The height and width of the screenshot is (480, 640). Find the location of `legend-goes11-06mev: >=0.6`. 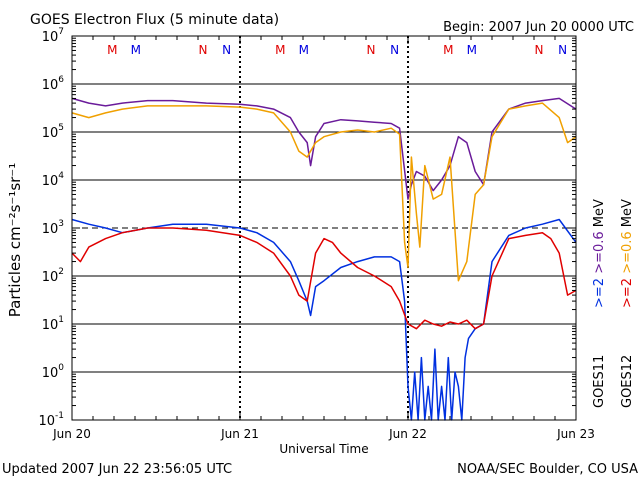

legend-goes11-06mev: >=0.6 is located at coordinates (599, 252).